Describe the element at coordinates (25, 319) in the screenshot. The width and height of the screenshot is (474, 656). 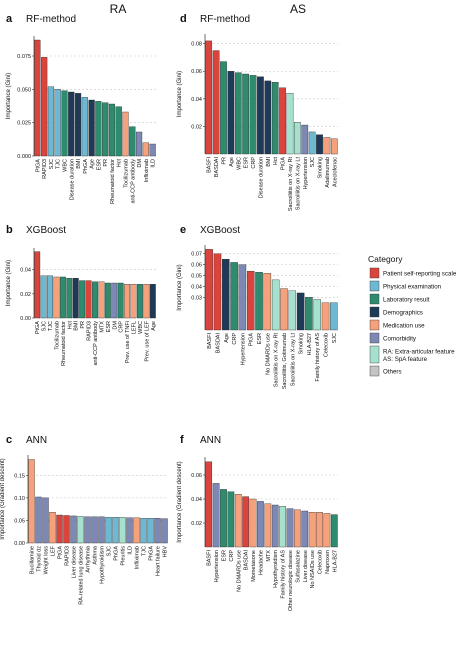
I see `y-tick-label: 0.00` at that location.